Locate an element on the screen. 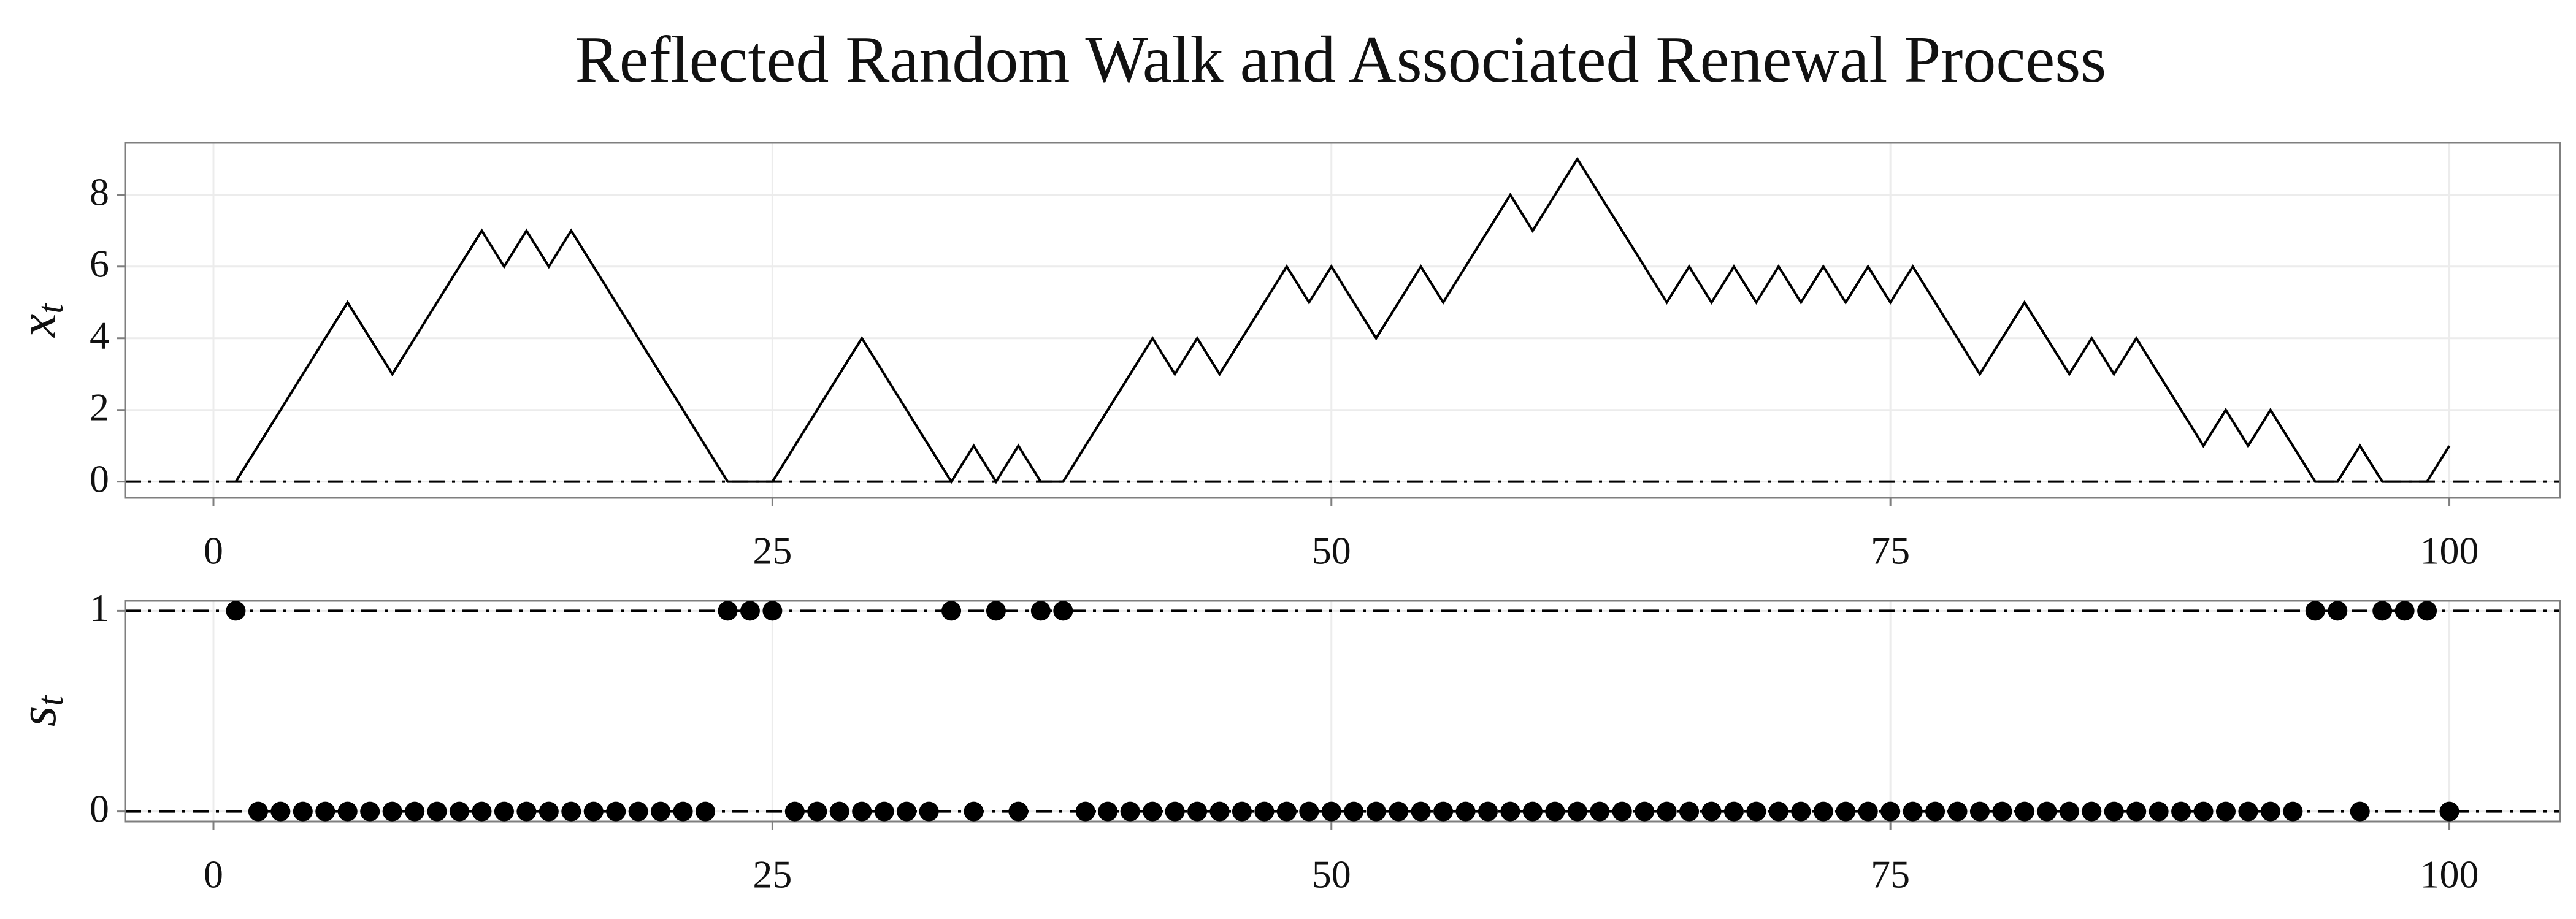  y-tick-label: 4 is located at coordinates (99, 335).